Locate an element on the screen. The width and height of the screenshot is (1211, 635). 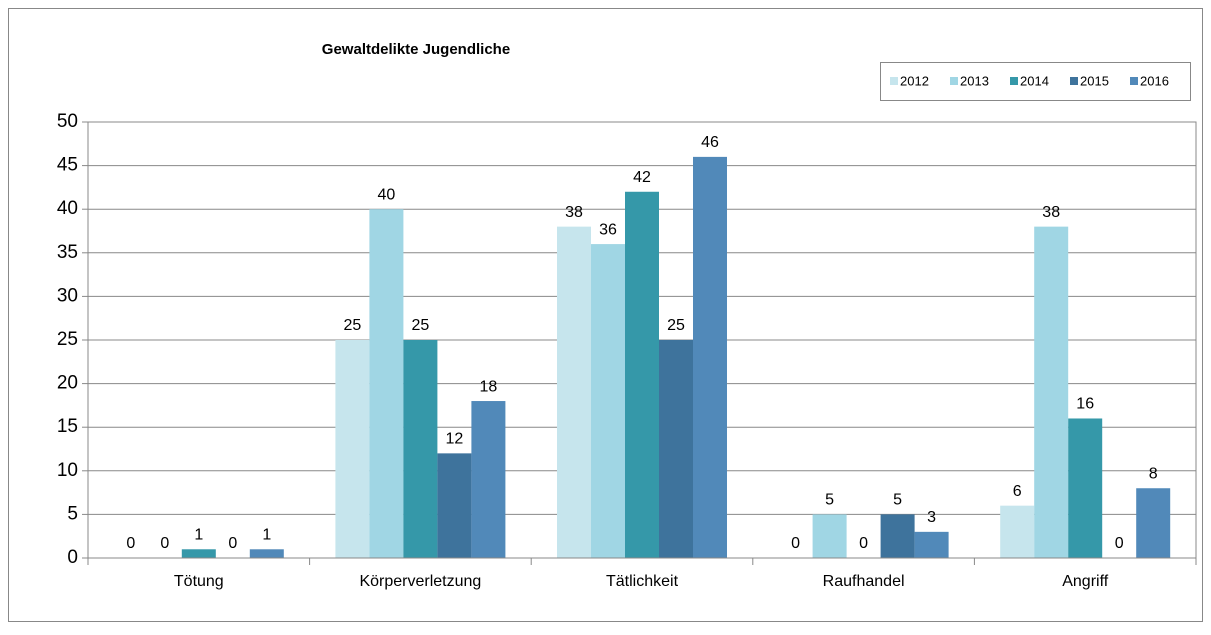
data-label: 3 is located at coordinates (931, 517).